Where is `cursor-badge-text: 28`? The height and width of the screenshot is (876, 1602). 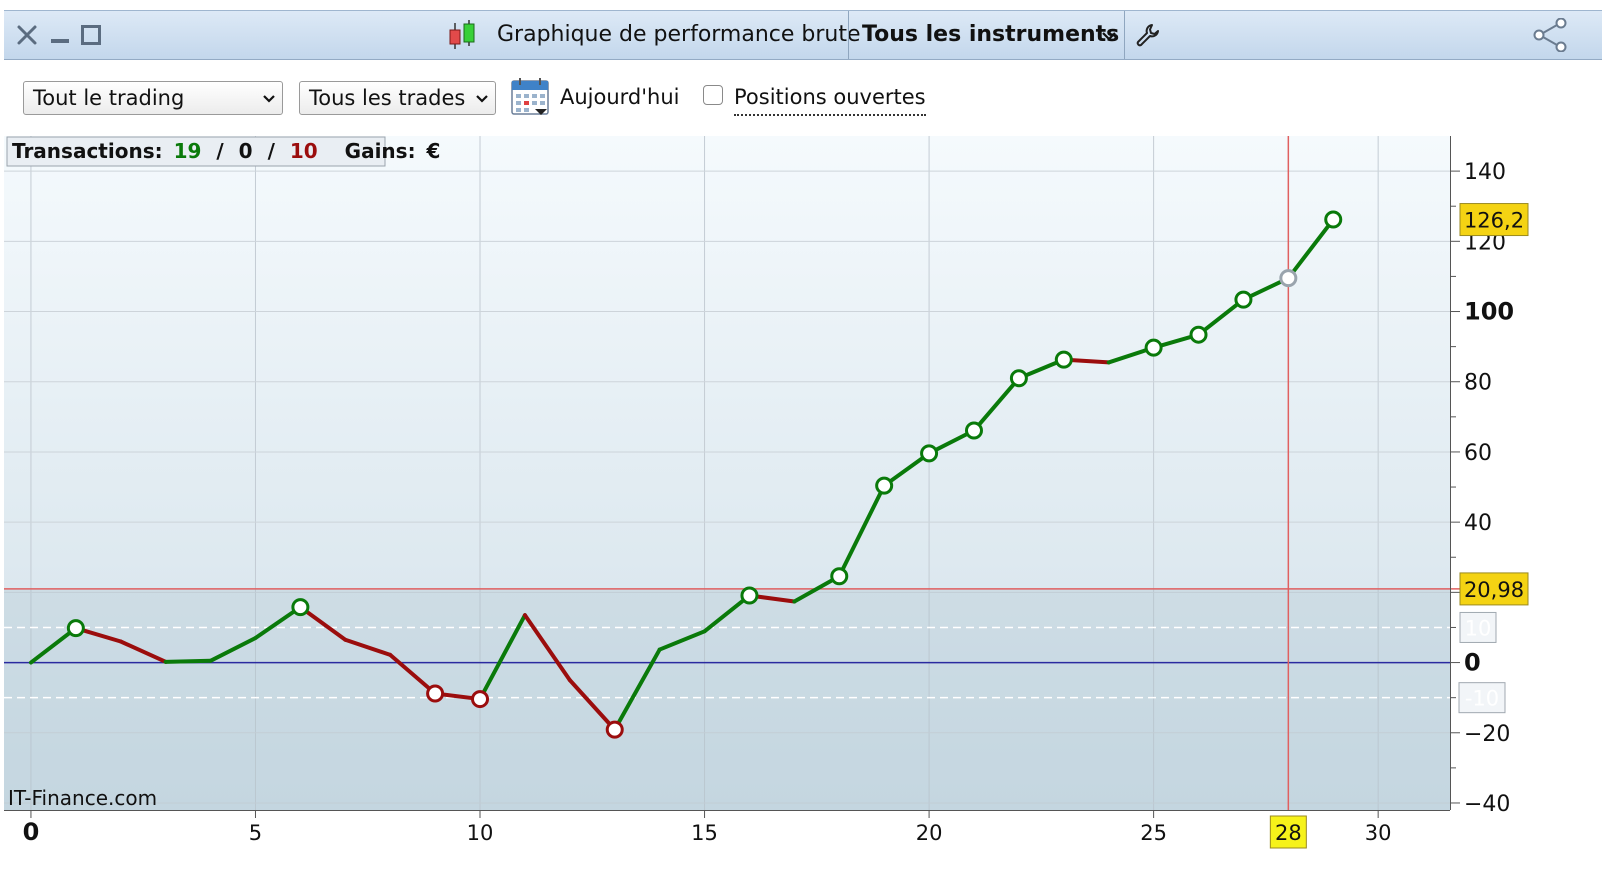 cursor-badge-text: 28 is located at coordinates (1288, 833).